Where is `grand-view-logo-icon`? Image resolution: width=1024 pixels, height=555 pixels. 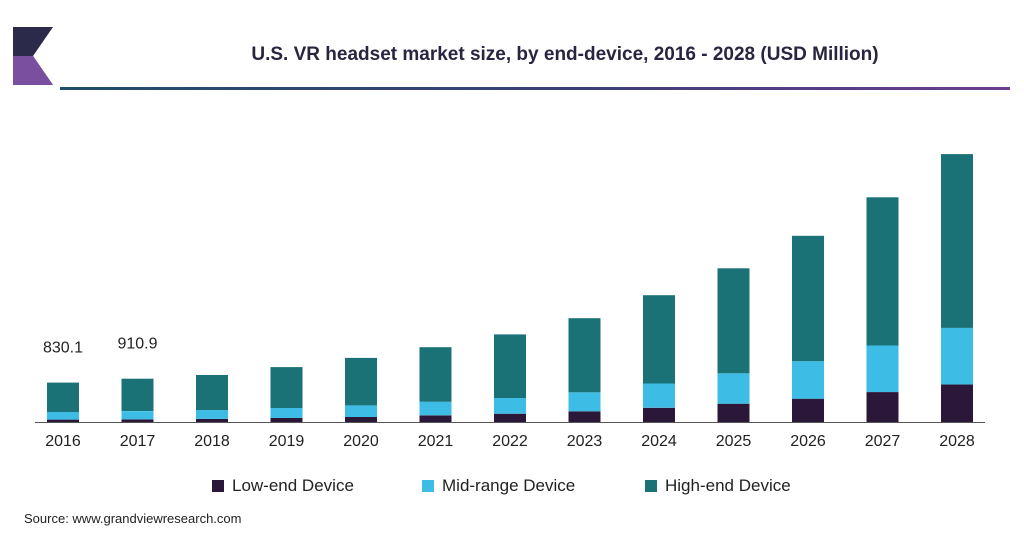 grand-view-logo-icon is located at coordinates (33, 56).